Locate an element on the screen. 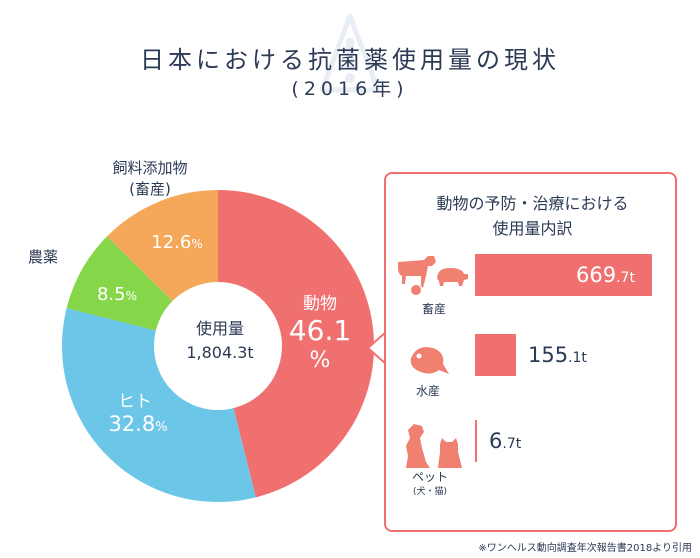 Image resolution: width=700 pixels, height=558 pixels. bar-pet is located at coordinates (476, 441).